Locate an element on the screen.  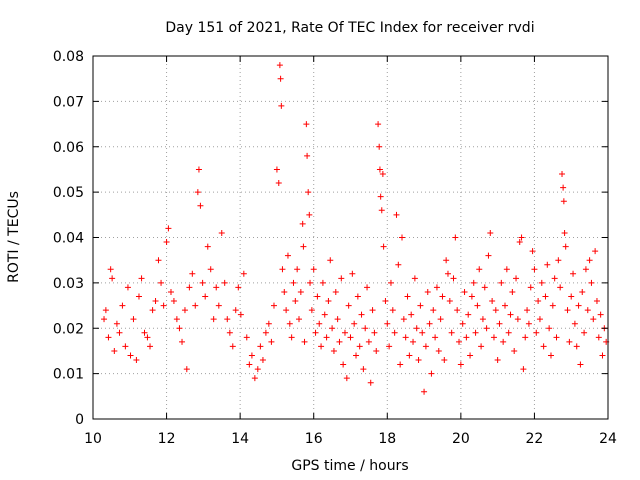
y-axis-label: ROTI / TECUs is located at coordinates (14, 237).